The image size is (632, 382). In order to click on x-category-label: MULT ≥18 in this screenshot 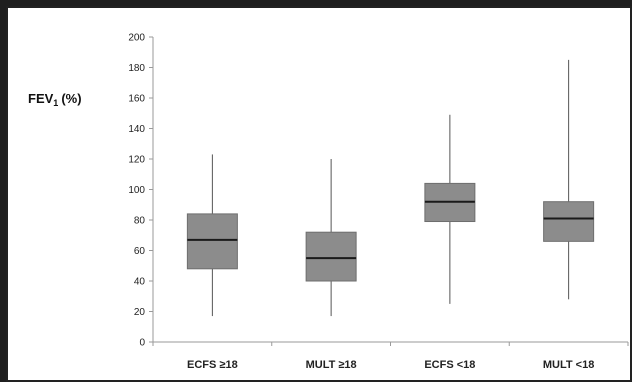, I will do `click(331, 365)`.